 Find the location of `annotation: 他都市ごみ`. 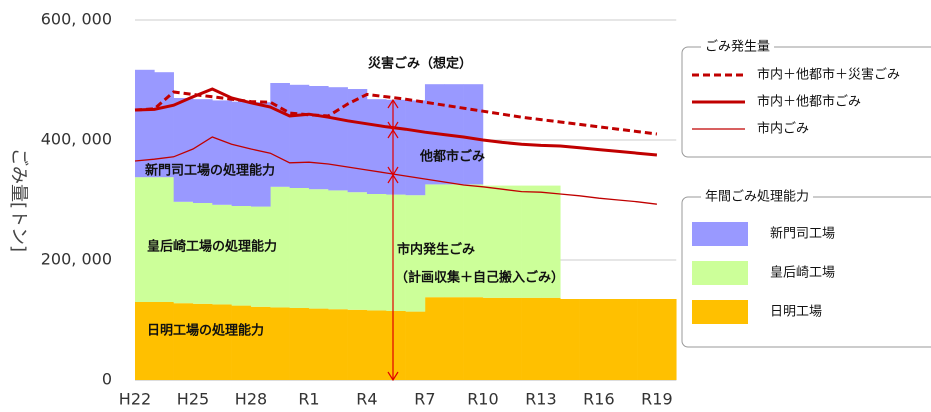

annotation: 他都市ごみ is located at coordinates (452, 157).